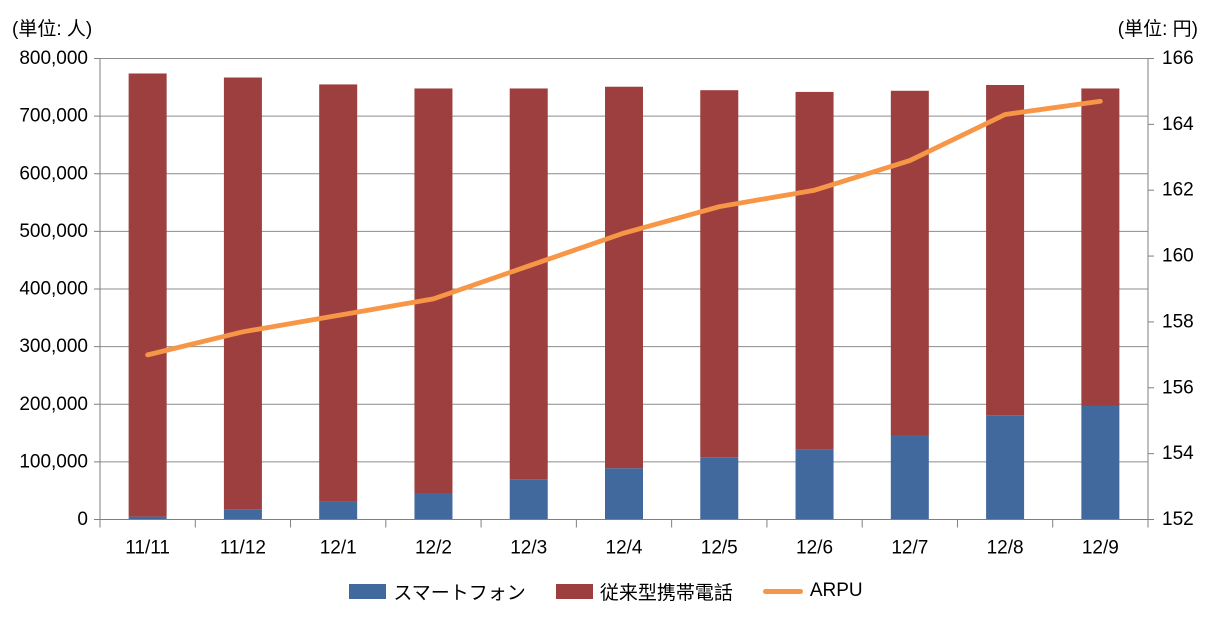  Describe the element at coordinates (368, 591) in the screenshot. I see `legend-swatch-smartphone` at that location.